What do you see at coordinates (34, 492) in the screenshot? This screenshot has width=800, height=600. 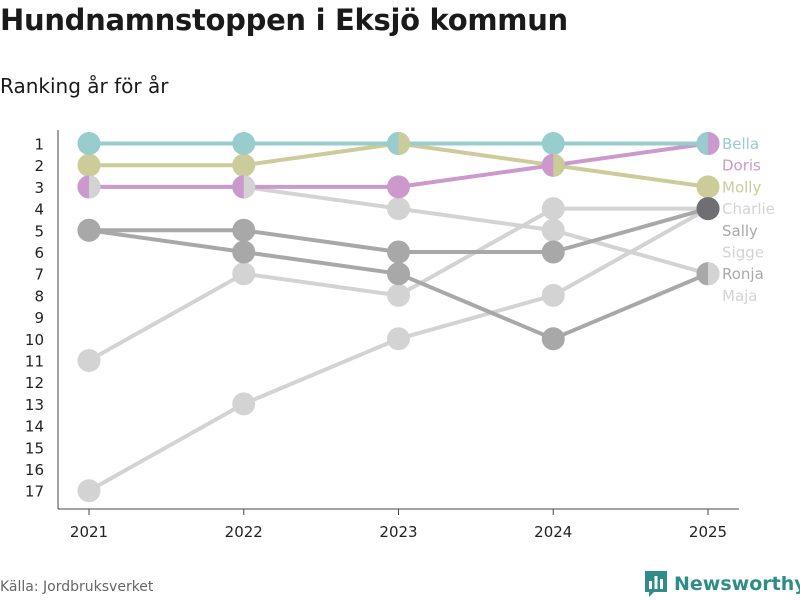 I see `y-tick-label-17: 17` at bounding box center [34, 492].